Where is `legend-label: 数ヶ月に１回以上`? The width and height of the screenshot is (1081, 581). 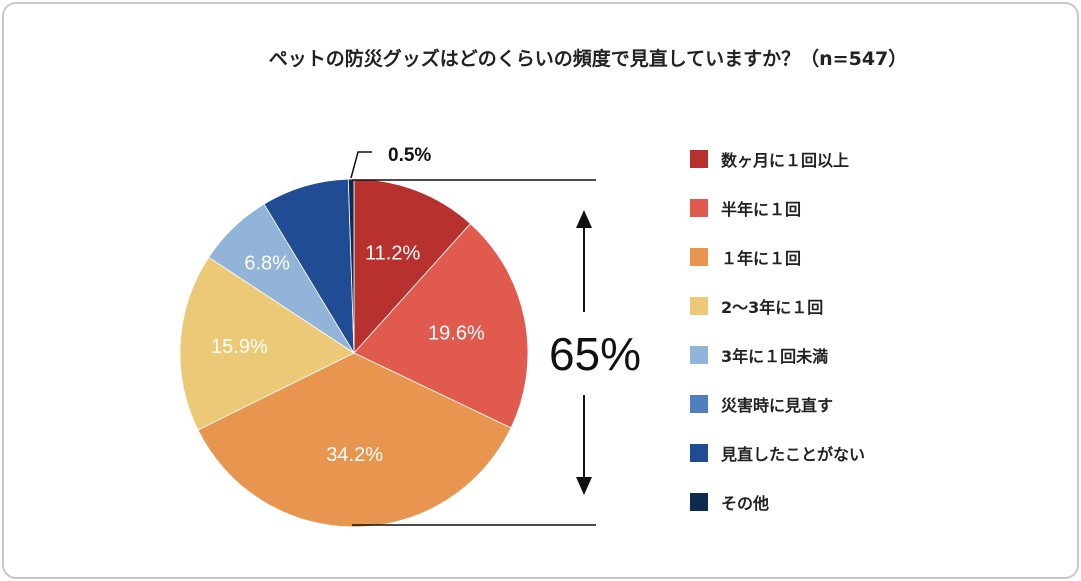 legend-label: 数ヶ月に１回以上 is located at coordinates (785, 160).